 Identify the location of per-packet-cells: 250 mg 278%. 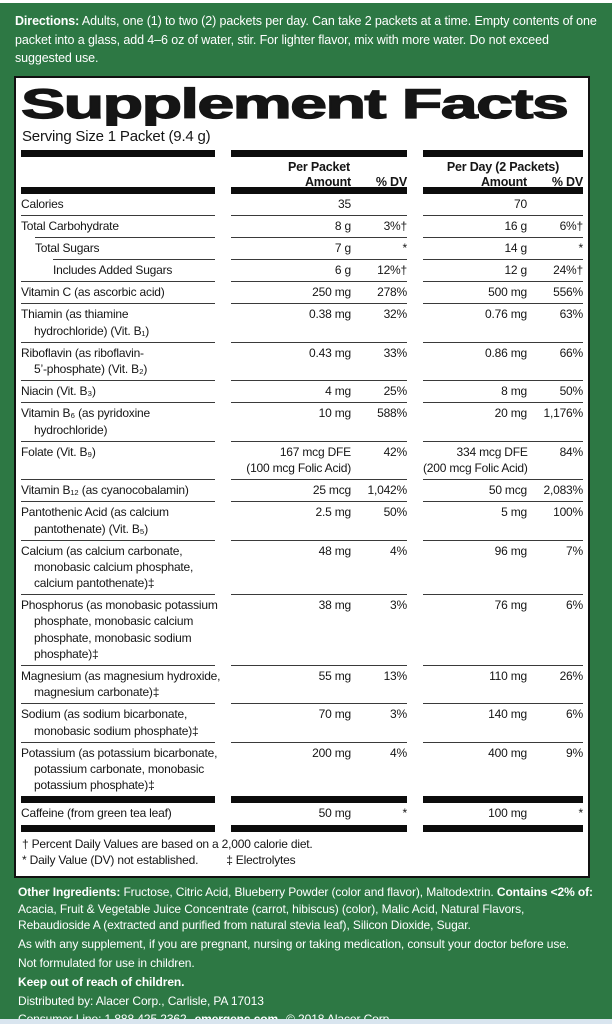
(319, 292).